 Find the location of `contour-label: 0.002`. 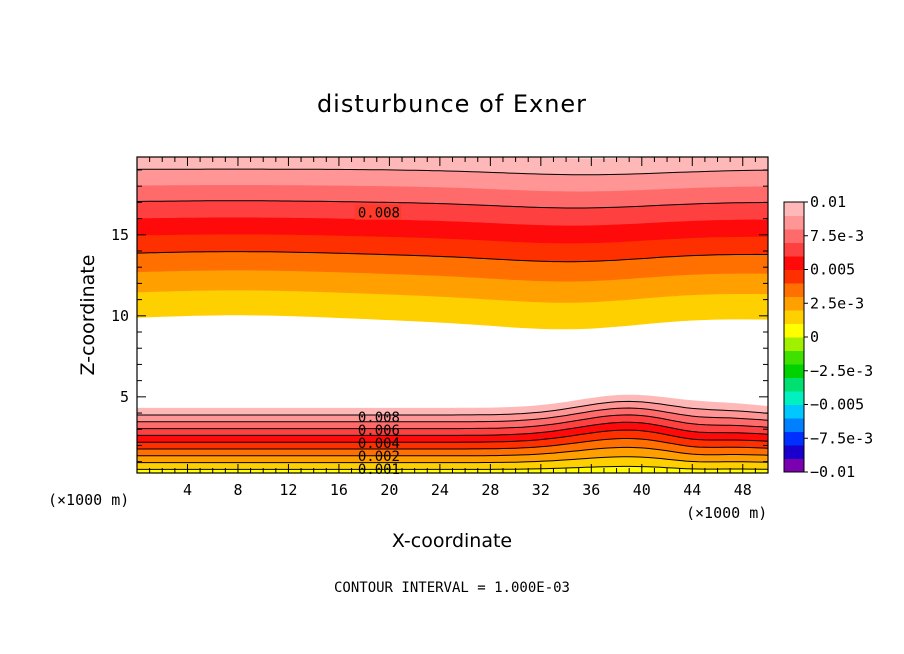

contour-label: 0.002 is located at coordinates (379, 457).